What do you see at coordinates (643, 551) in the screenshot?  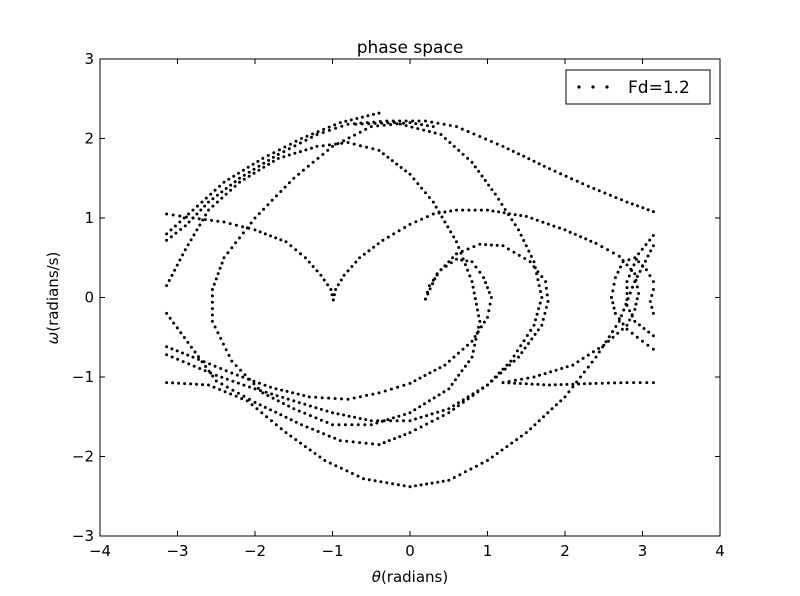 I see `x-tick-label: 3` at bounding box center [643, 551].